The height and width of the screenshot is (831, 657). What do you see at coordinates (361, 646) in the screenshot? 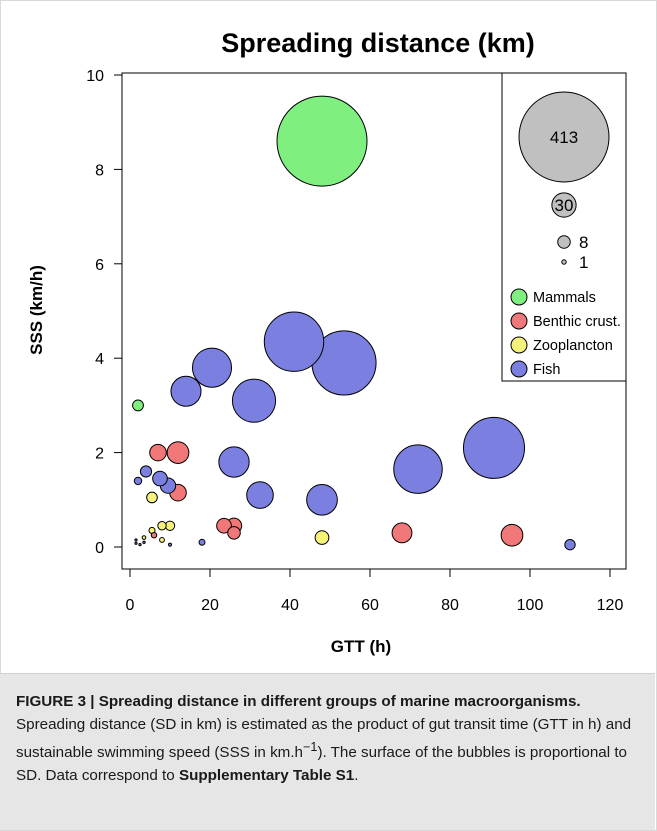
I see `x-axis-label: GTT (h)` at bounding box center [361, 646].